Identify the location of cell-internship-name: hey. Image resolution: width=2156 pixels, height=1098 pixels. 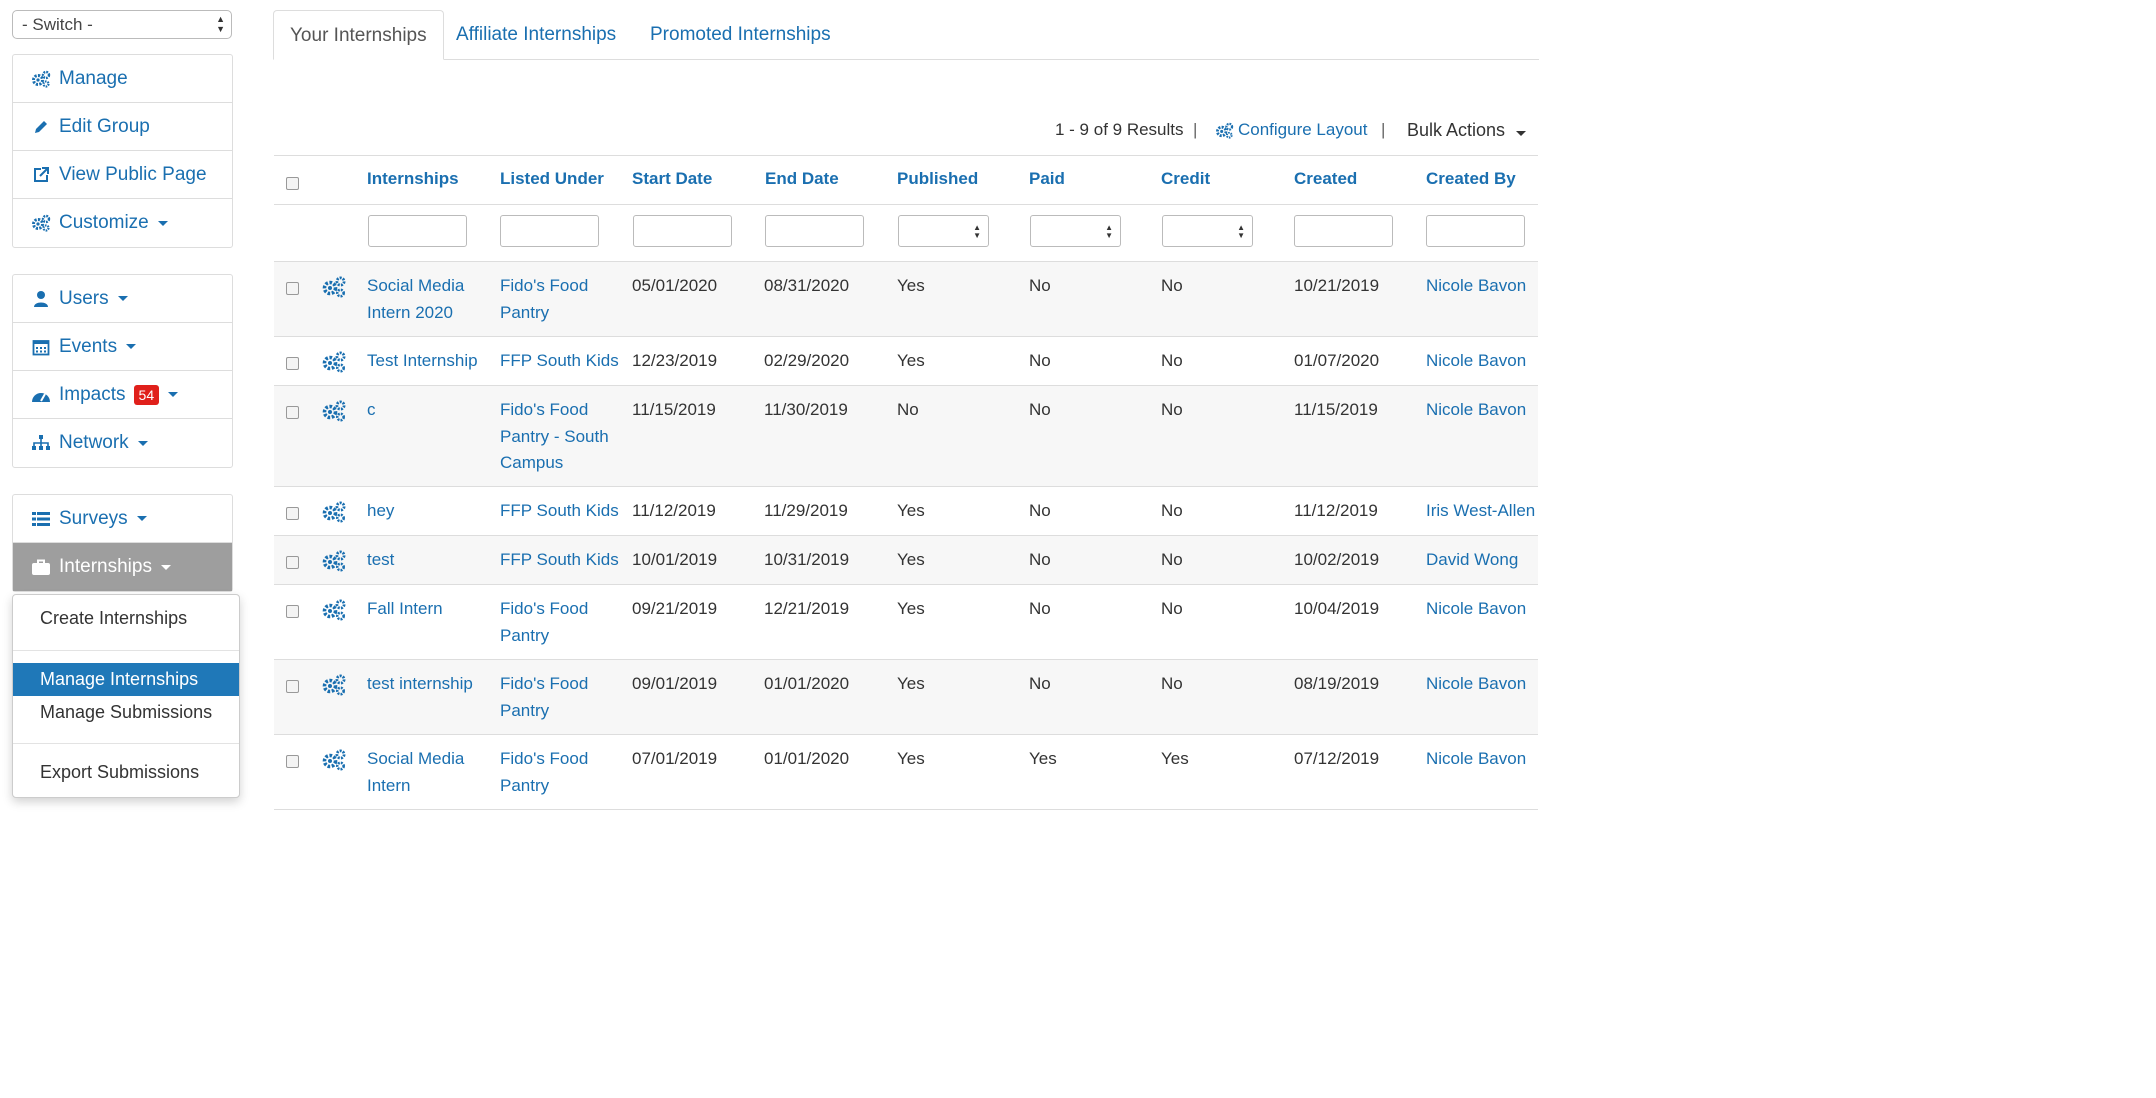
(380, 511).